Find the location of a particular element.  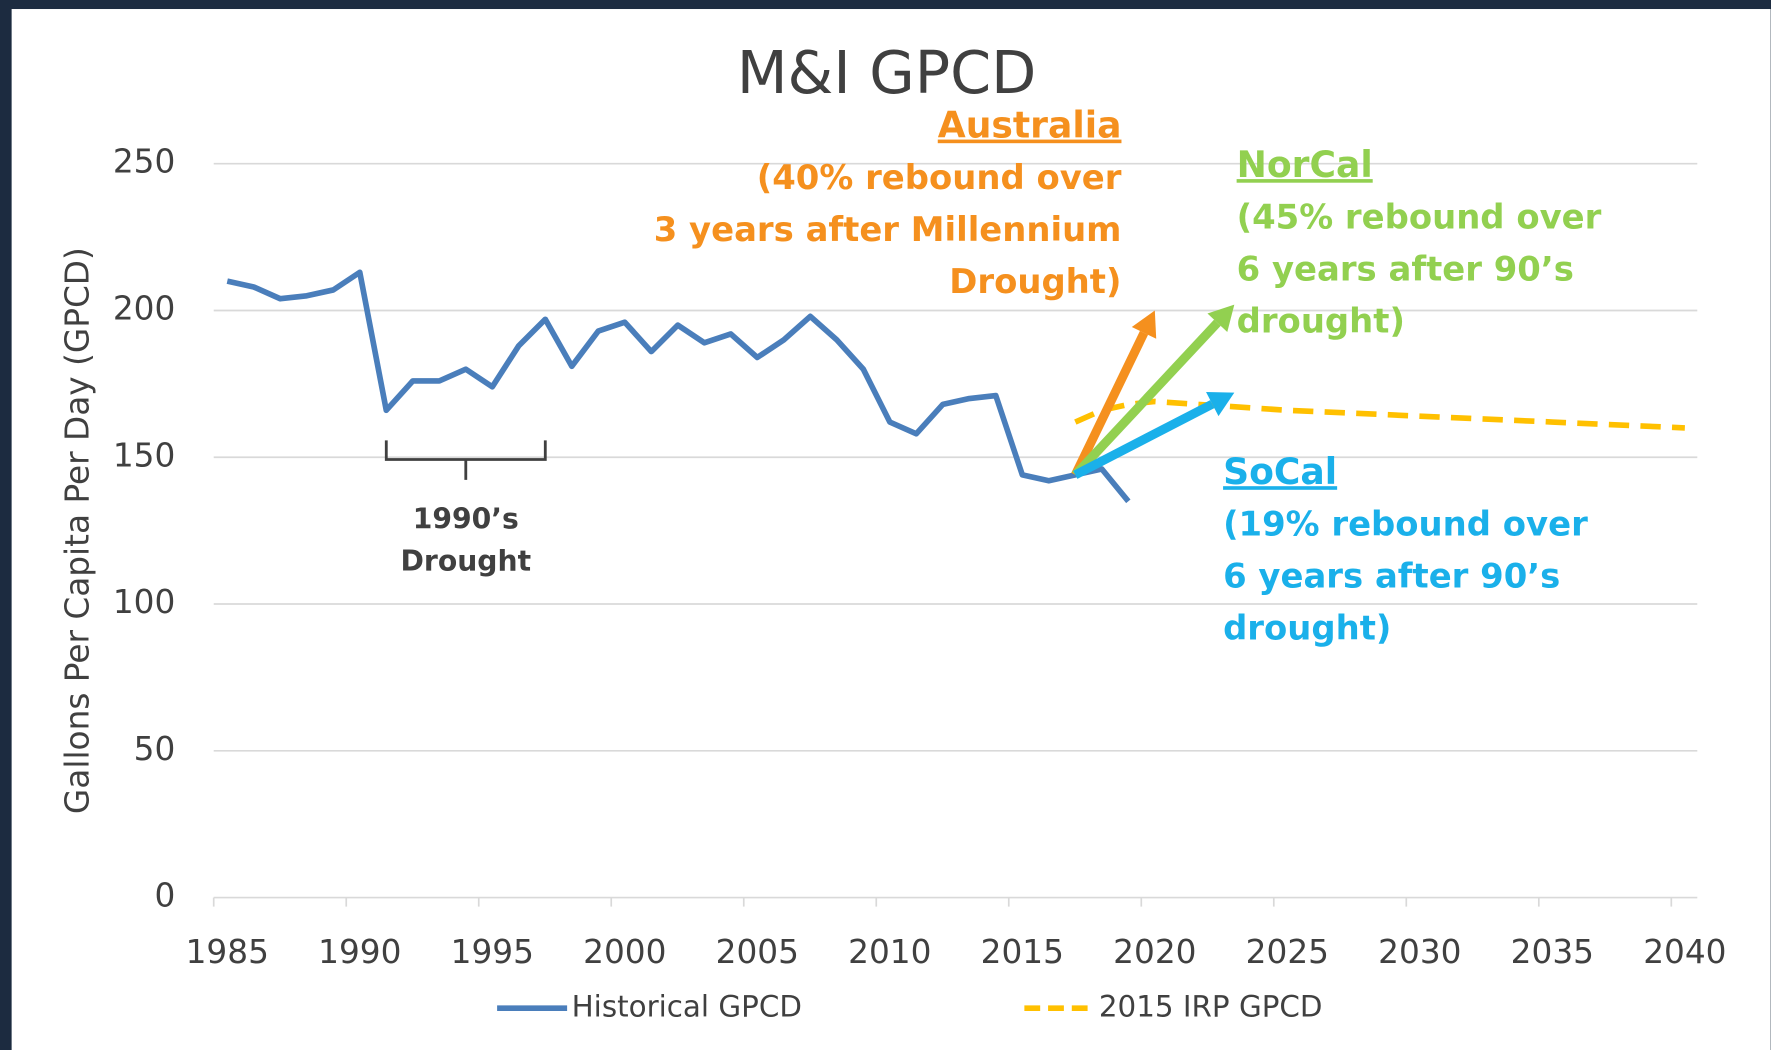

y-tick-label: 200 is located at coordinates (144, 308).